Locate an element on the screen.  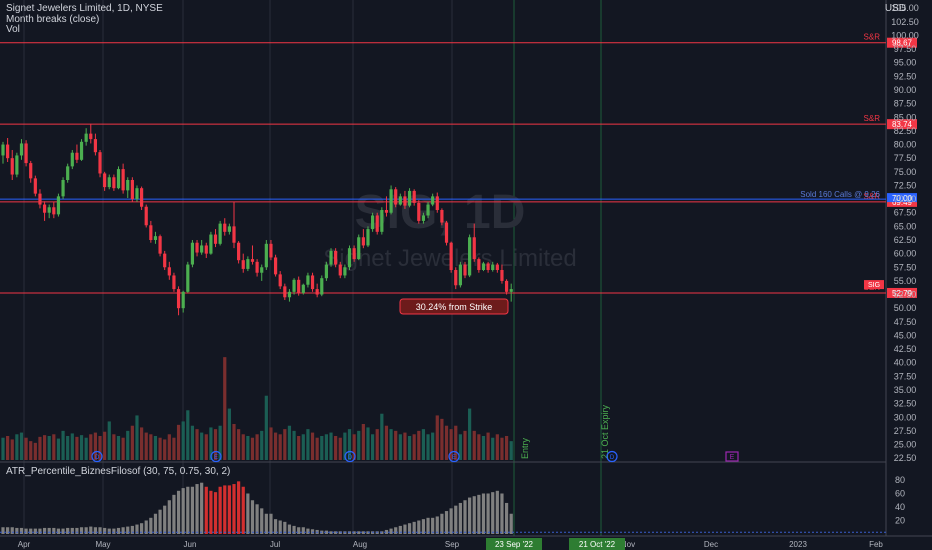
price-tick-label: 92.50 is located at coordinates (905, 76).